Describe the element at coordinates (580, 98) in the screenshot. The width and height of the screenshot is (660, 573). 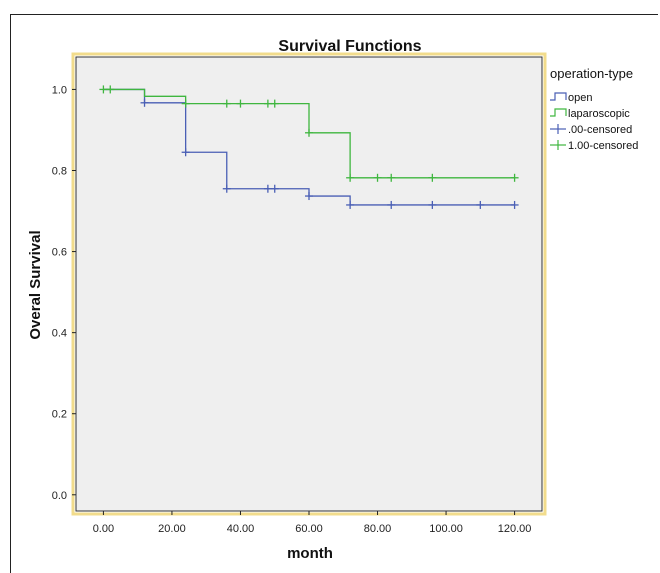
I see `legend-label: open` at that location.